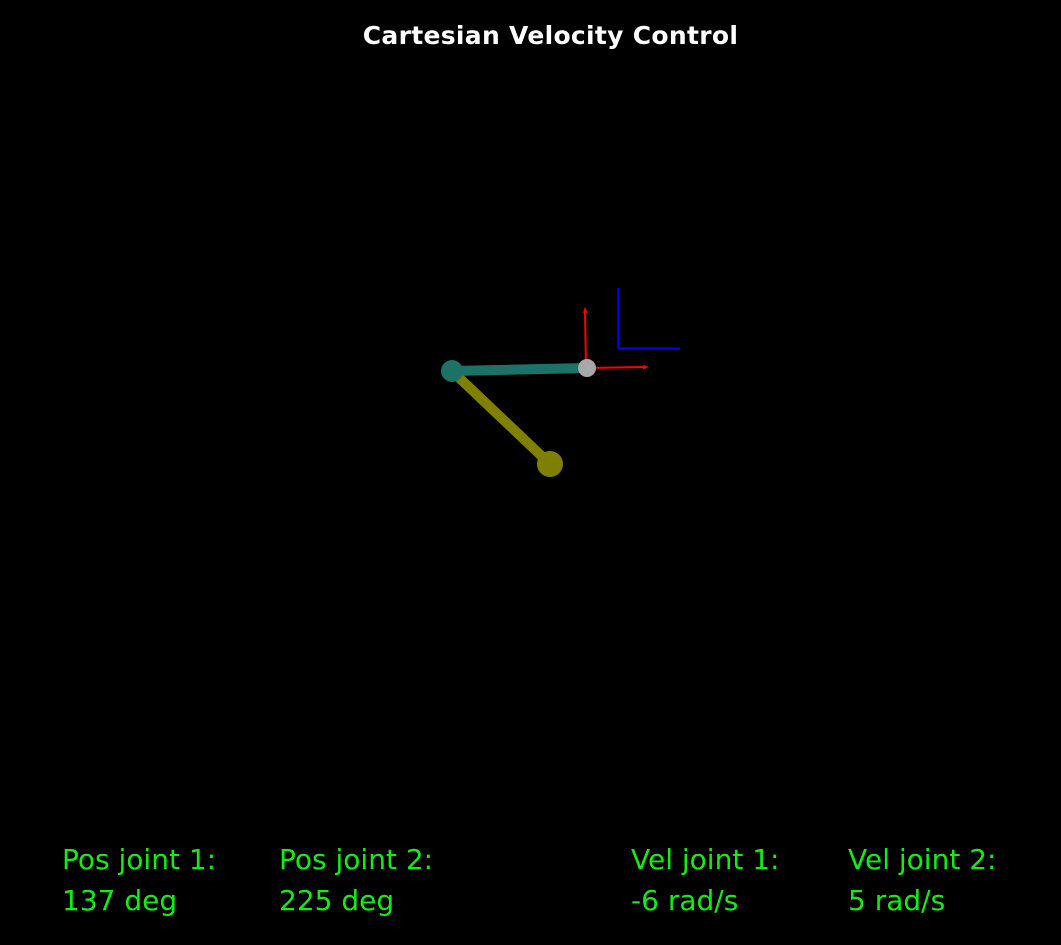 This screenshot has height=945, width=1061. I want to click on mount-frame, so click(616, 338).